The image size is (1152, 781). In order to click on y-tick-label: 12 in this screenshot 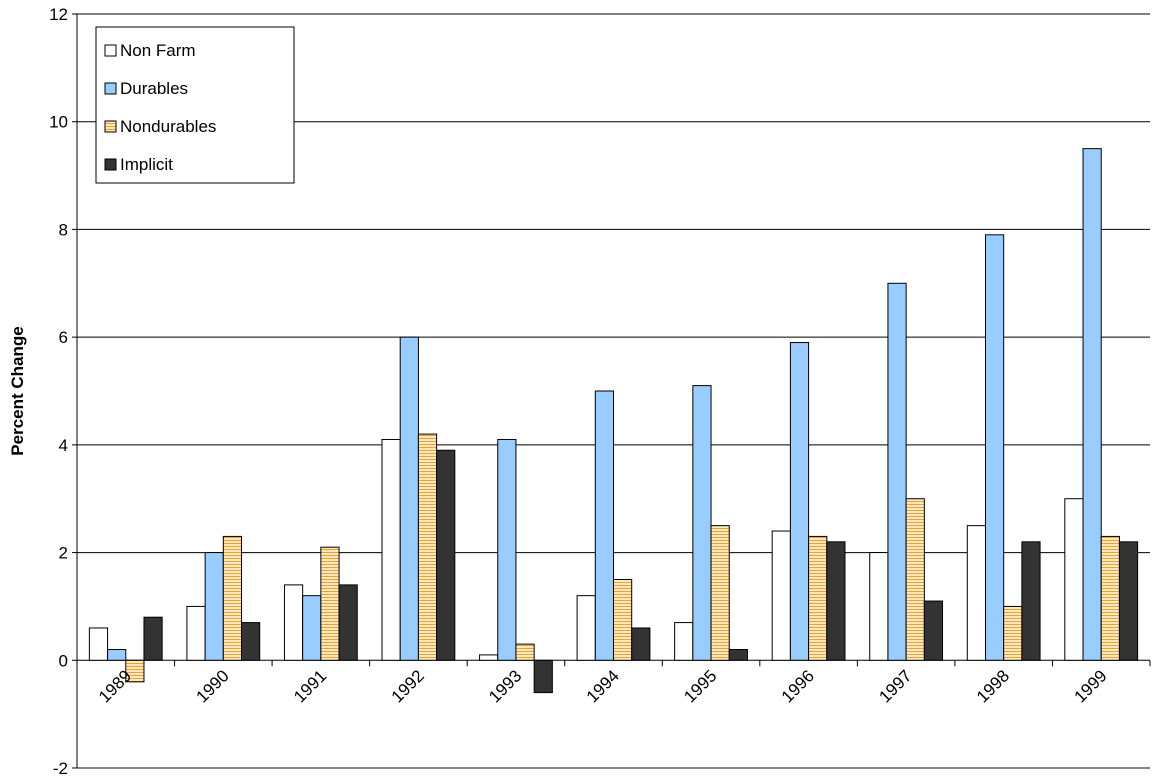, I will do `click(58, 14)`.